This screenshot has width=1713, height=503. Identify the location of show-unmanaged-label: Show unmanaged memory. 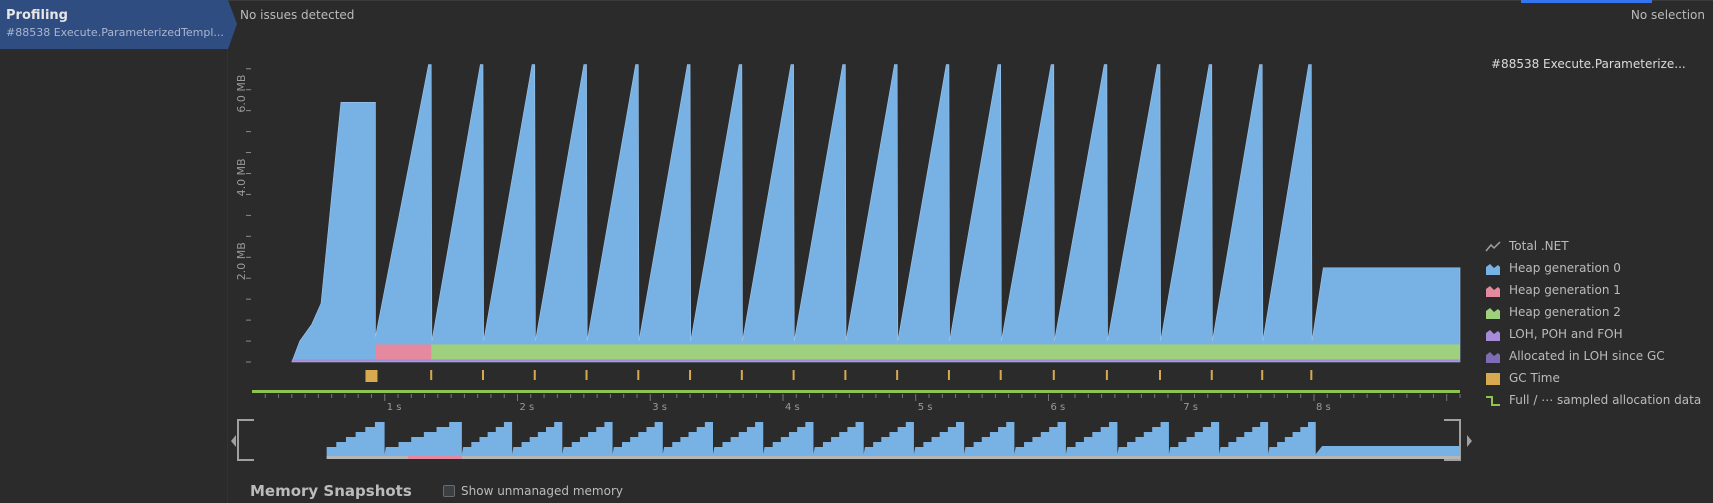
(542, 491).